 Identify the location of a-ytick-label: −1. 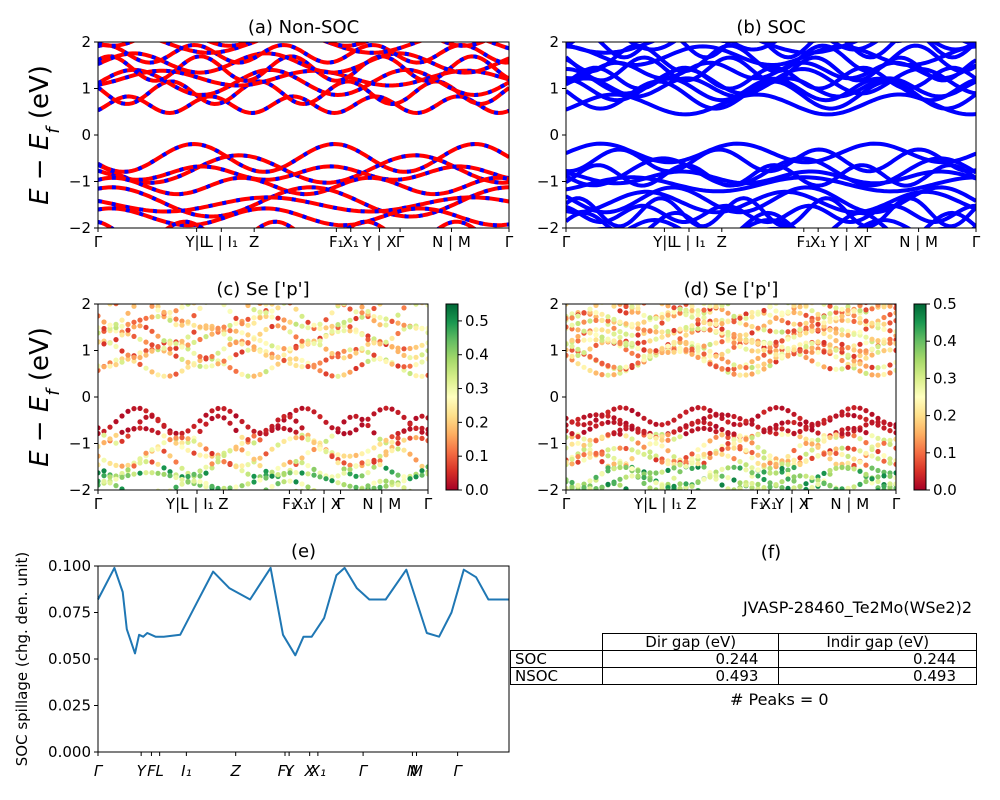
(80, 182).